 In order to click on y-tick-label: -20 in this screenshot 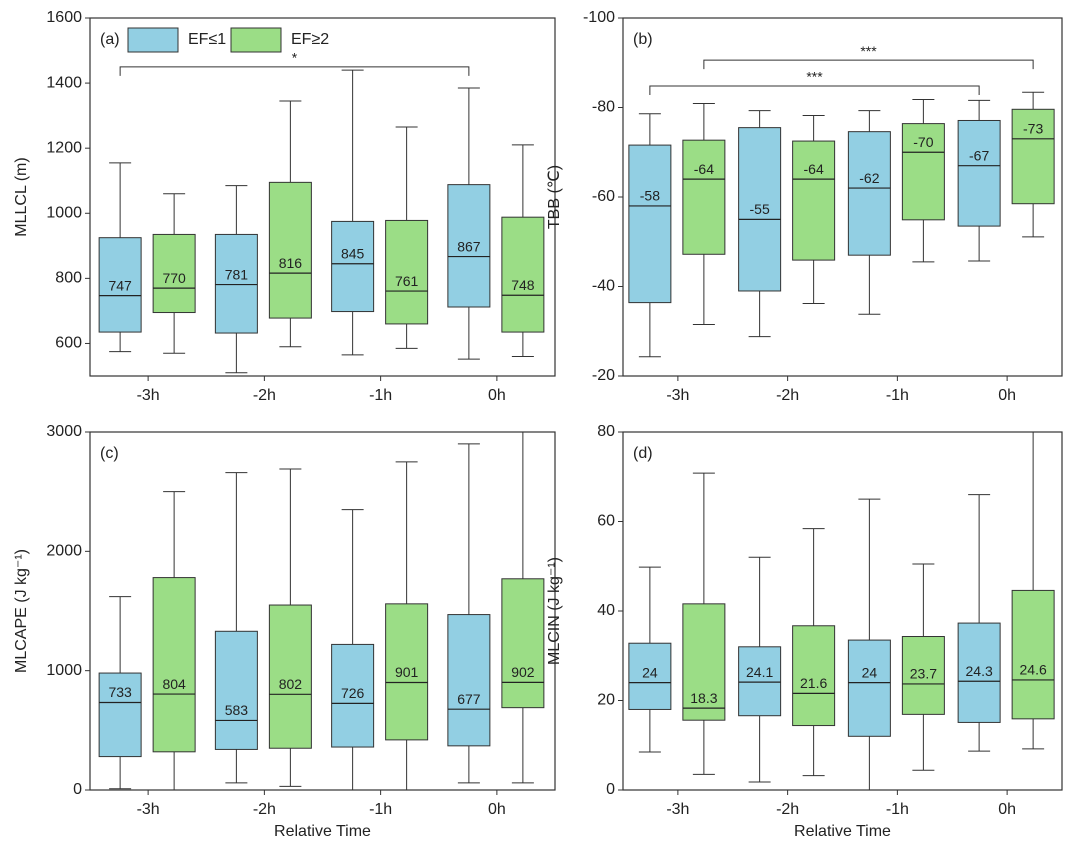, I will do `click(603, 375)`.